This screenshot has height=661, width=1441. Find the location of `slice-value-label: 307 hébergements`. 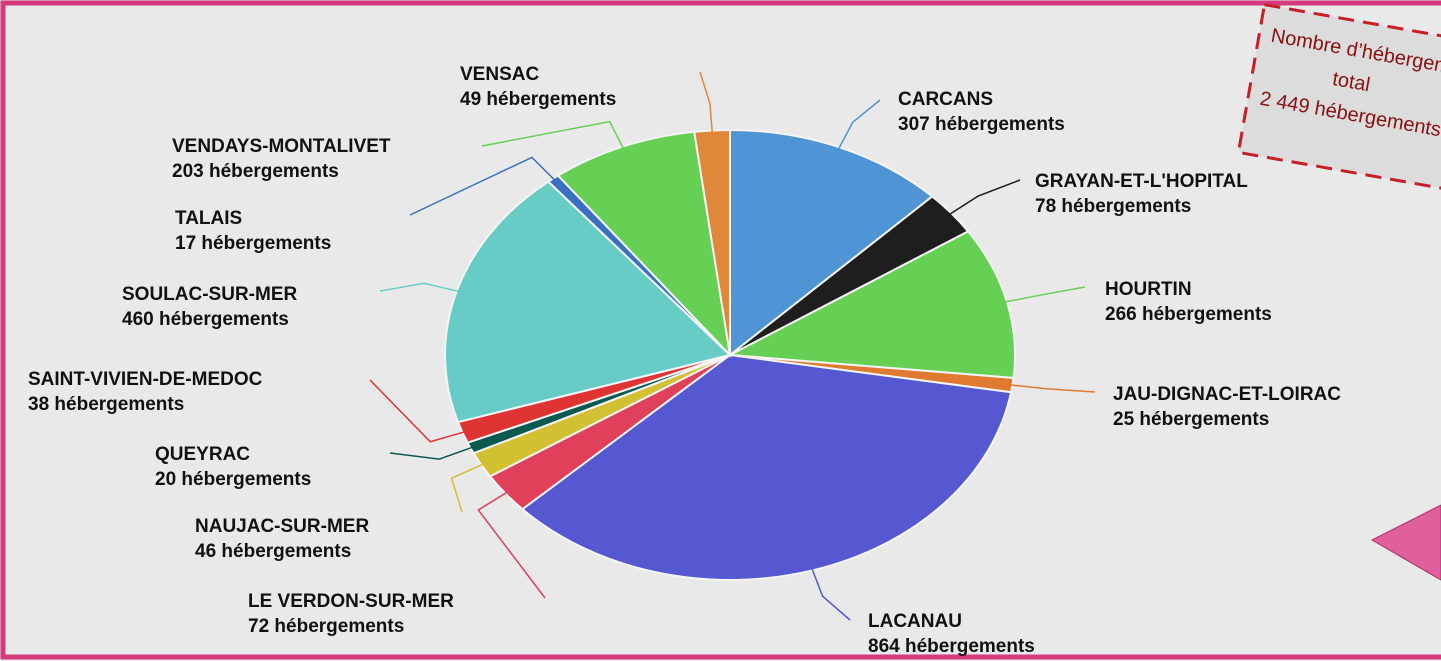

slice-value-label: 307 hébergements is located at coordinates (981, 124).